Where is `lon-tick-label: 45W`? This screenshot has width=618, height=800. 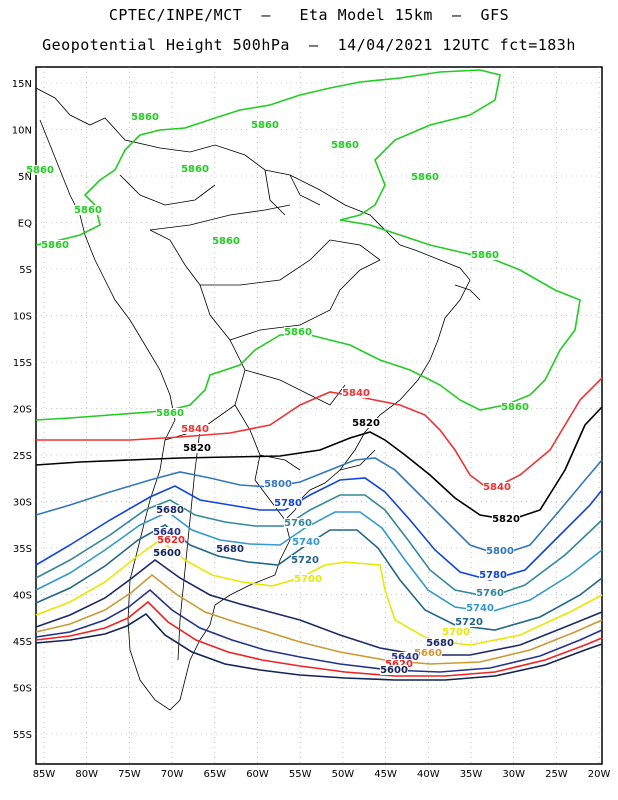
lon-tick-label: 45W is located at coordinates (385, 774).